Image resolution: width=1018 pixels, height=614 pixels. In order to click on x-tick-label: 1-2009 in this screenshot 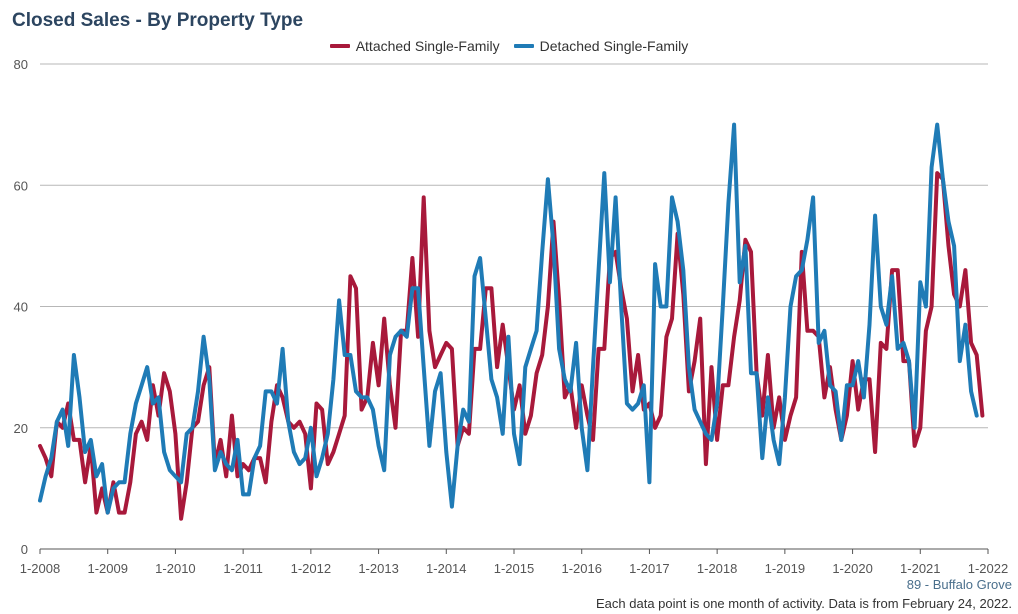, I will do `click(107, 568)`.